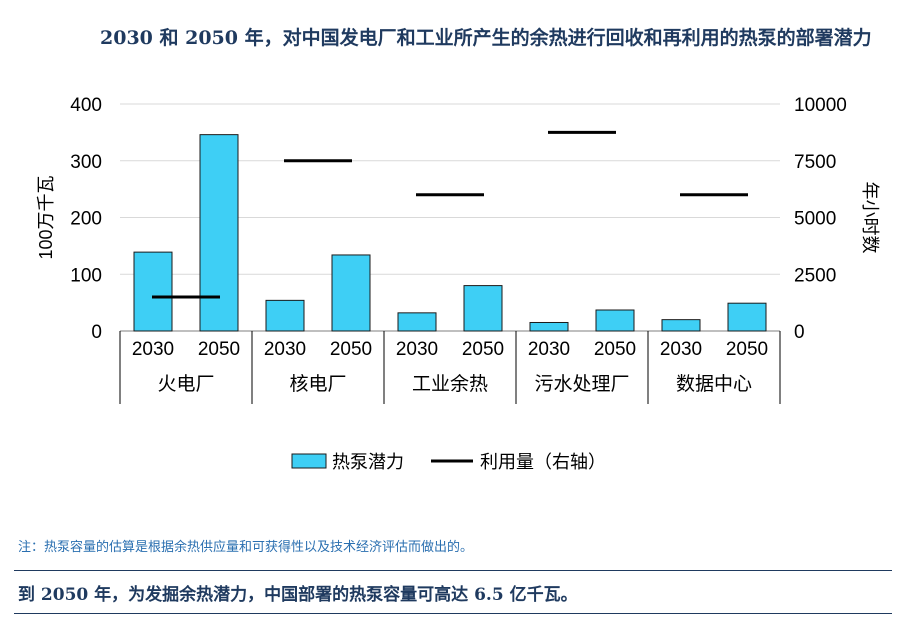 This screenshot has height=633, width=906. What do you see at coordinates (453, 613) in the screenshot?
I see `footer-rule-bottom` at bounding box center [453, 613].